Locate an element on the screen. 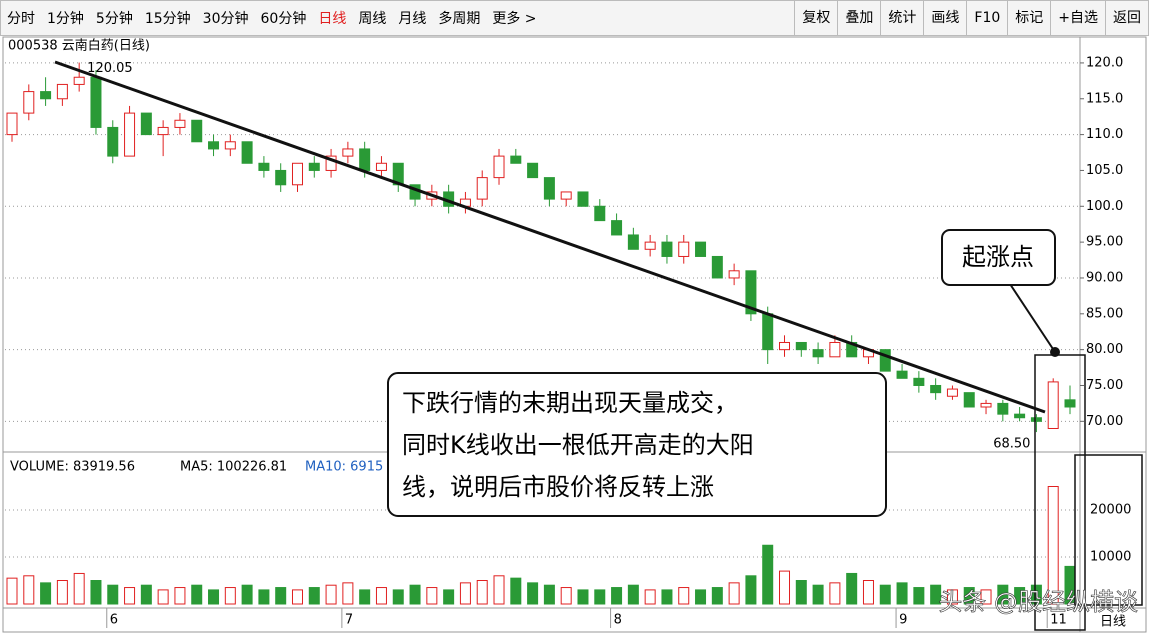  tools: 复权 叠加 统计 画线 F10 标记 +自选 返回 is located at coordinates (971, 18).